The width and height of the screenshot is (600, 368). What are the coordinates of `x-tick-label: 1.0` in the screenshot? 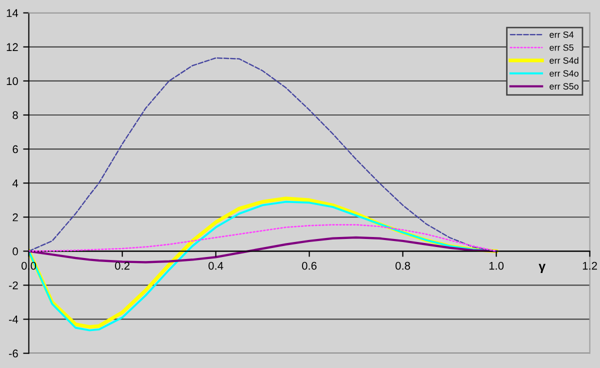 It's located at (496, 266).